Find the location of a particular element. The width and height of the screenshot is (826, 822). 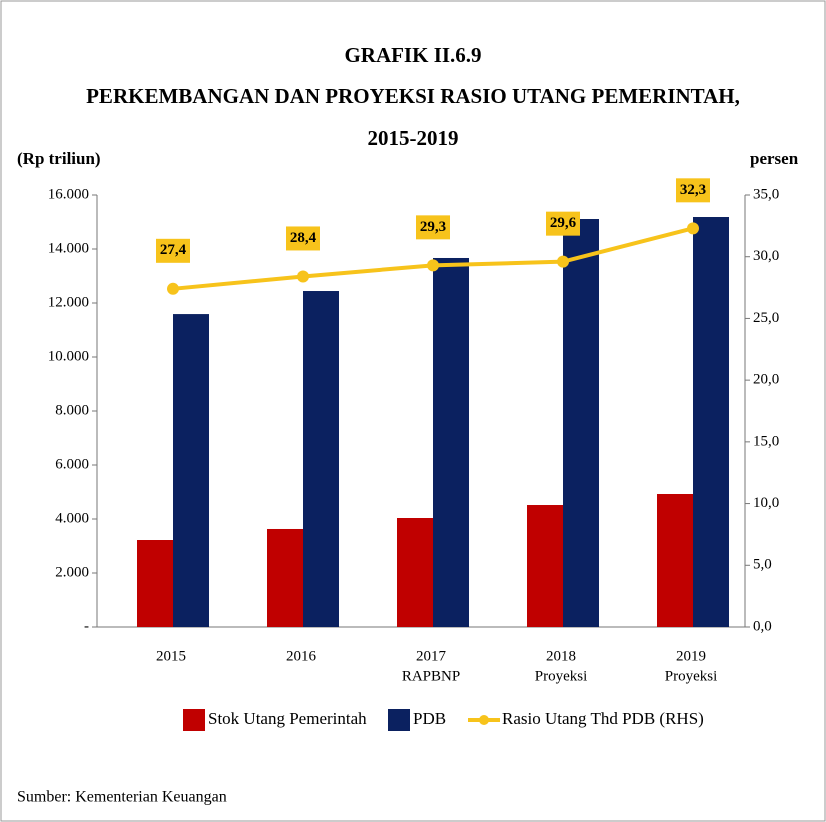

value-label: 32,3 is located at coordinates (693, 190).